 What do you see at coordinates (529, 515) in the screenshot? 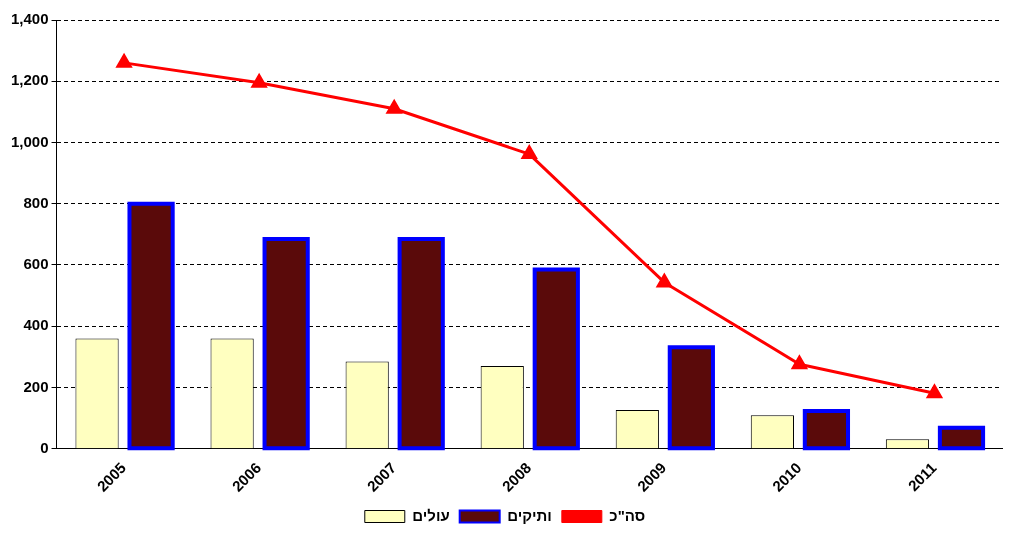
I see `legend-label: ותיקים` at bounding box center [529, 515].